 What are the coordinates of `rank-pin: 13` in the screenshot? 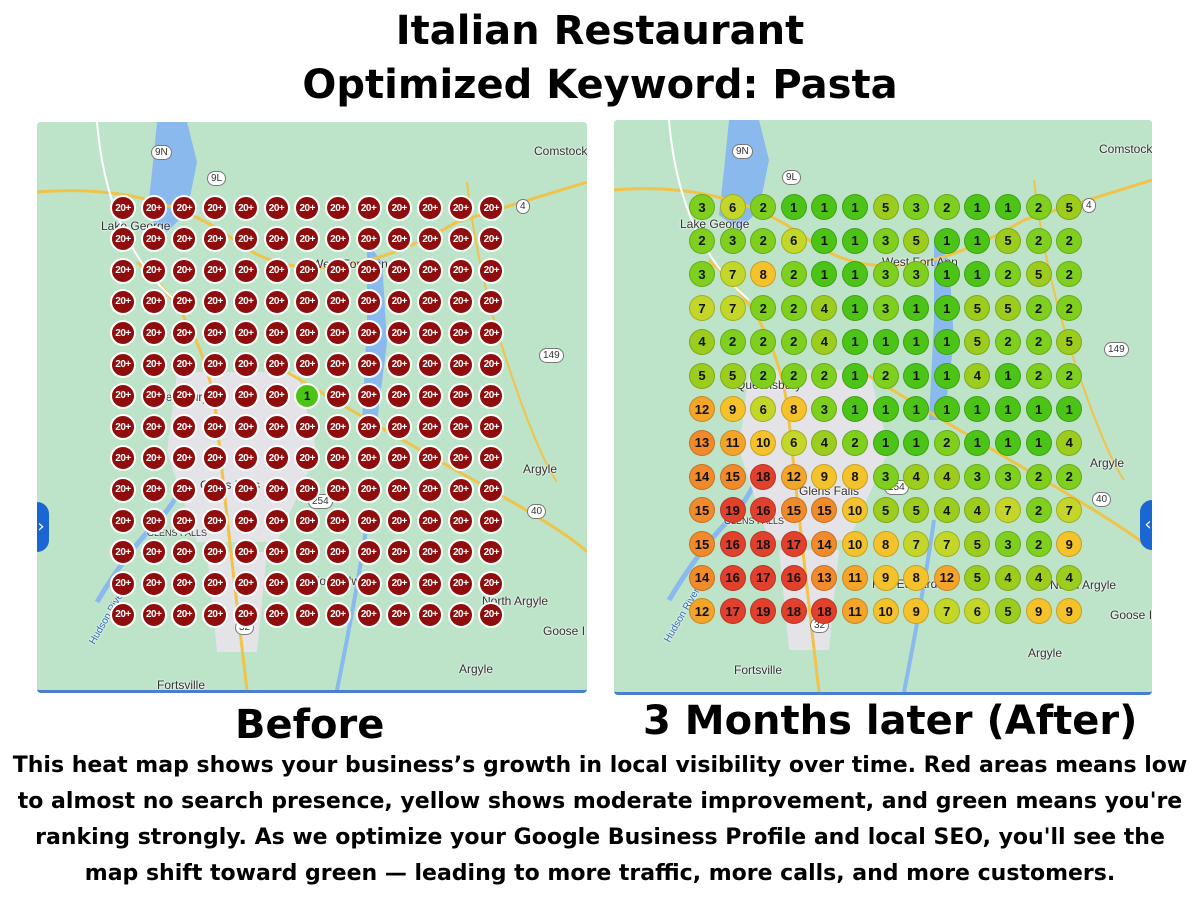 It's located at (824, 577).